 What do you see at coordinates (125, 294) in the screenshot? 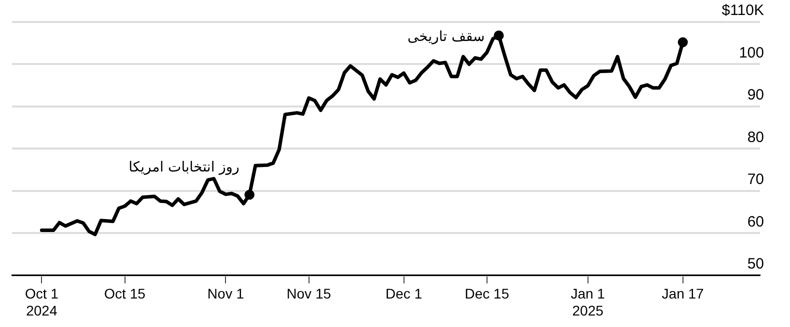
I see `x-tick-label: Oct 15` at bounding box center [125, 294].